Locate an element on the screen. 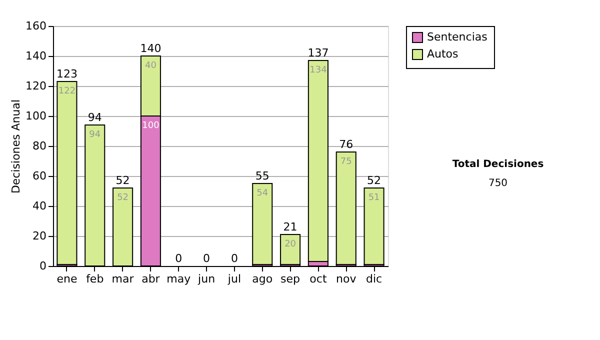 Image resolution: width=600 pixels, height=340 pixels. y-tick-label: 20 is located at coordinates (39, 236).